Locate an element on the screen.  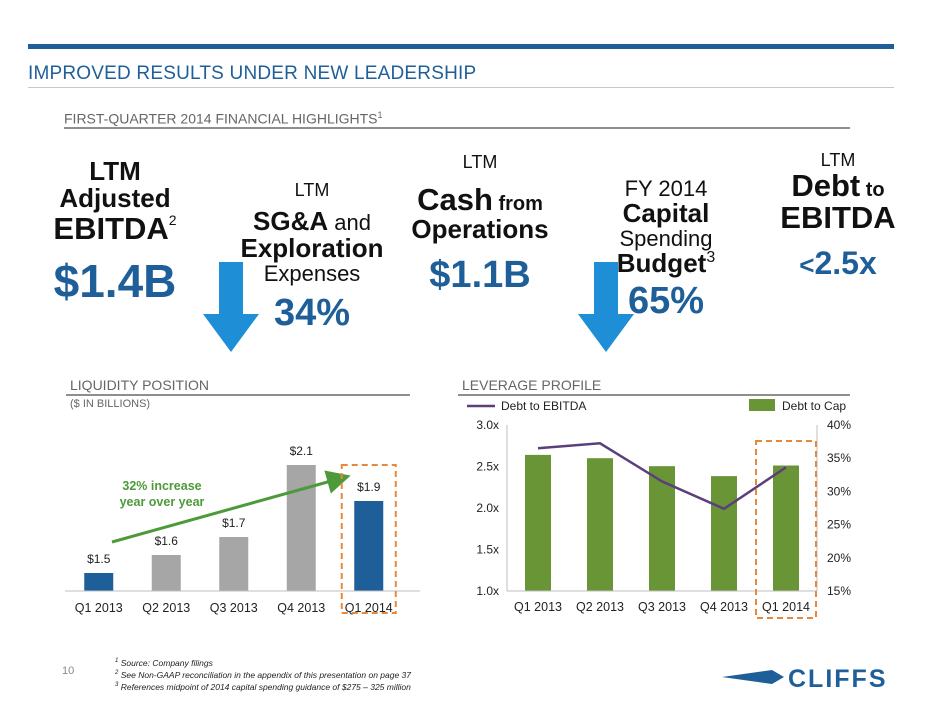
leverage-right-tick: 15% is located at coordinates (839, 591).